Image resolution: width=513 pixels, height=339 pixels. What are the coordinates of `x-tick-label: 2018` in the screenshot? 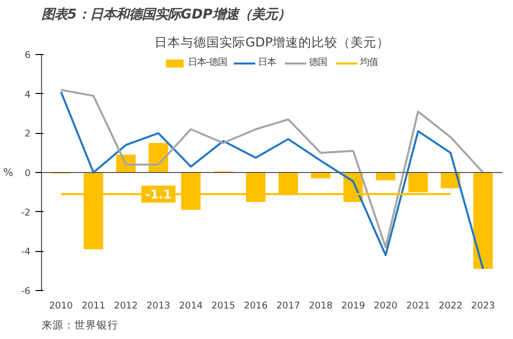 It's located at (320, 306).